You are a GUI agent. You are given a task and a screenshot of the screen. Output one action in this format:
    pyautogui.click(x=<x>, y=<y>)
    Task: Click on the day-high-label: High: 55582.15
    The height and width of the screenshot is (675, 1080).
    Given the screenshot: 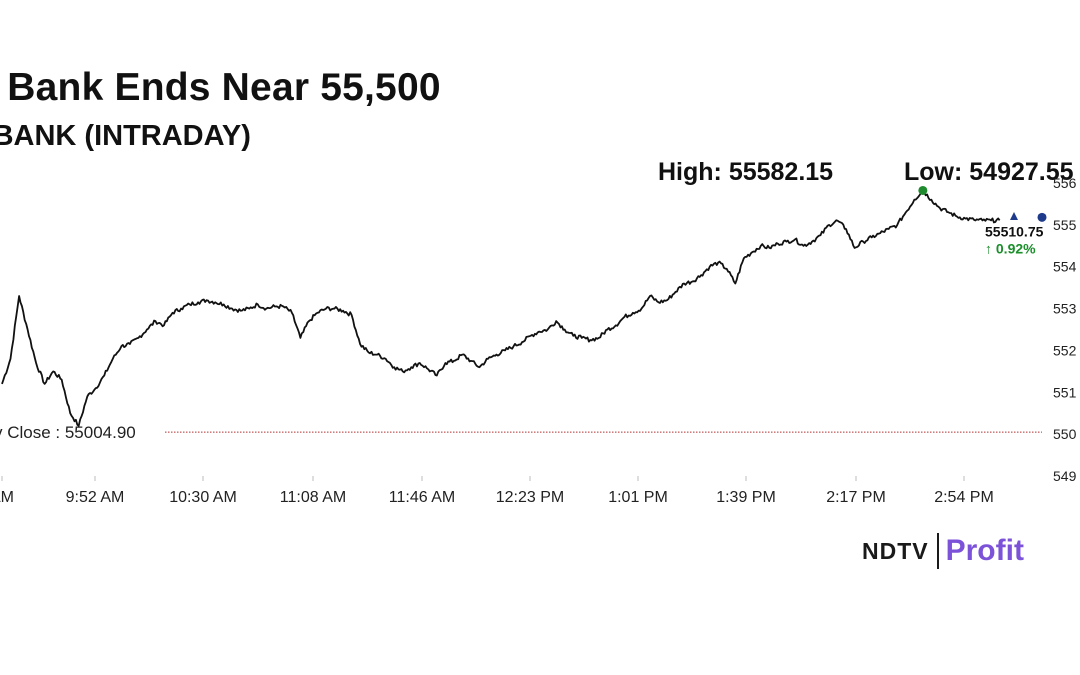 What is the action you would take?
    pyautogui.click(x=746, y=172)
    